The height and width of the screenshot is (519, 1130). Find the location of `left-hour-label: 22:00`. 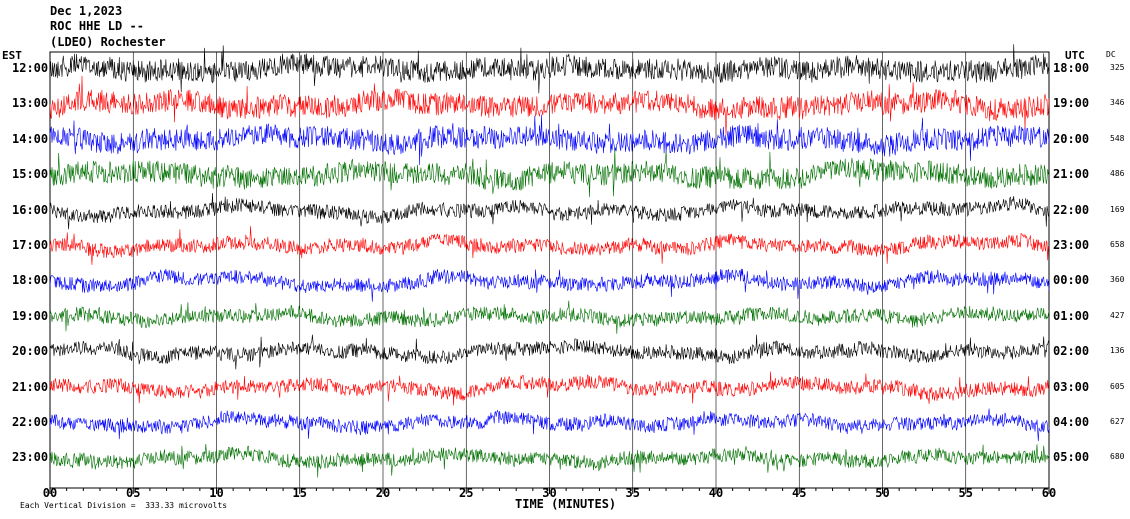

left-hour-label: 22:00 is located at coordinates (30, 422).